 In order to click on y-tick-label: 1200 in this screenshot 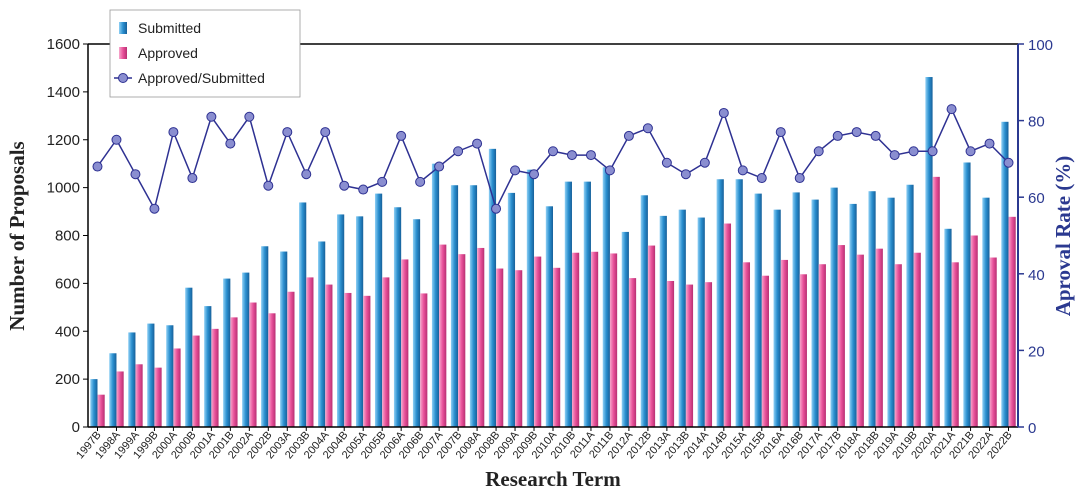, I will do `click(63, 140)`.